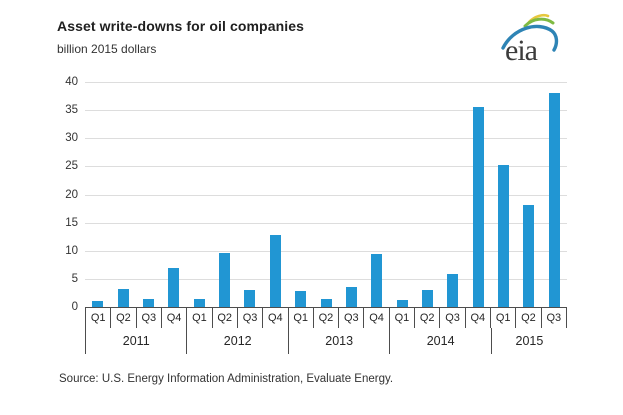  Describe the element at coordinates (377, 280) in the screenshot. I see `bar-2013-Q4` at that location.